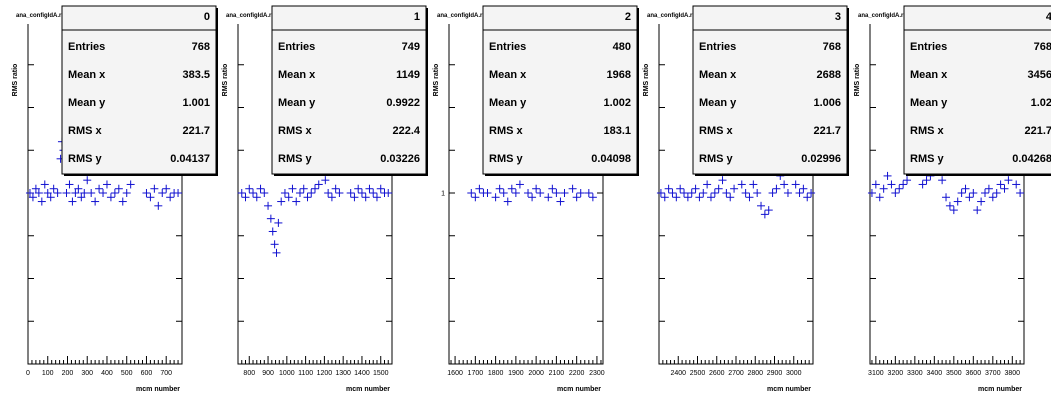 The height and width of the screenshot is (407, 1051). Describe the element at coordinates (1013, 373) in the screenshot. I see `x-tick-label: 3800` at that location.